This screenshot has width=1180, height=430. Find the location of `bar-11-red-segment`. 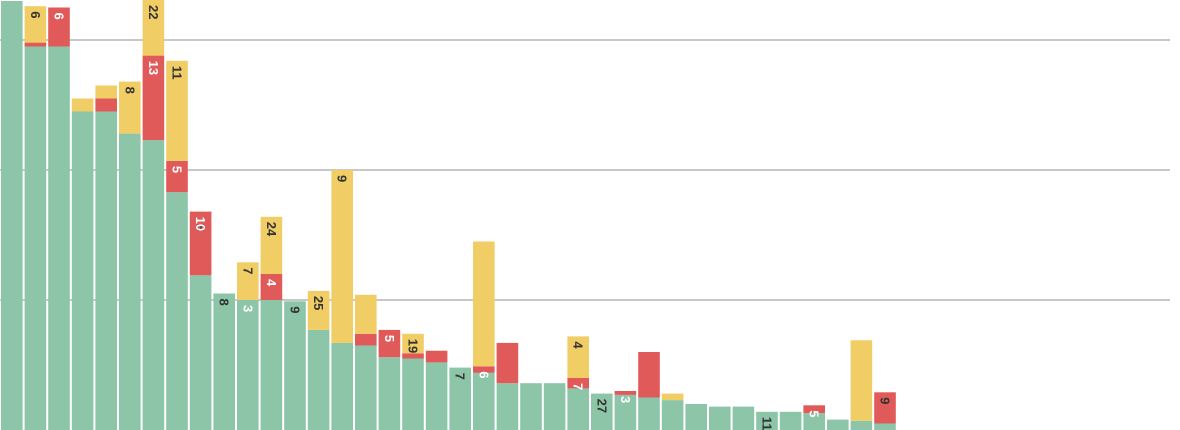

bar-11-red-segment is located at coordinates (271, 287).